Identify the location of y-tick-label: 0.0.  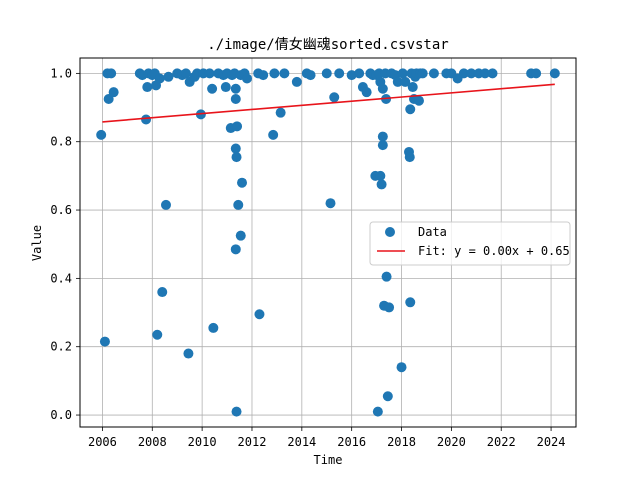
(61, 415).